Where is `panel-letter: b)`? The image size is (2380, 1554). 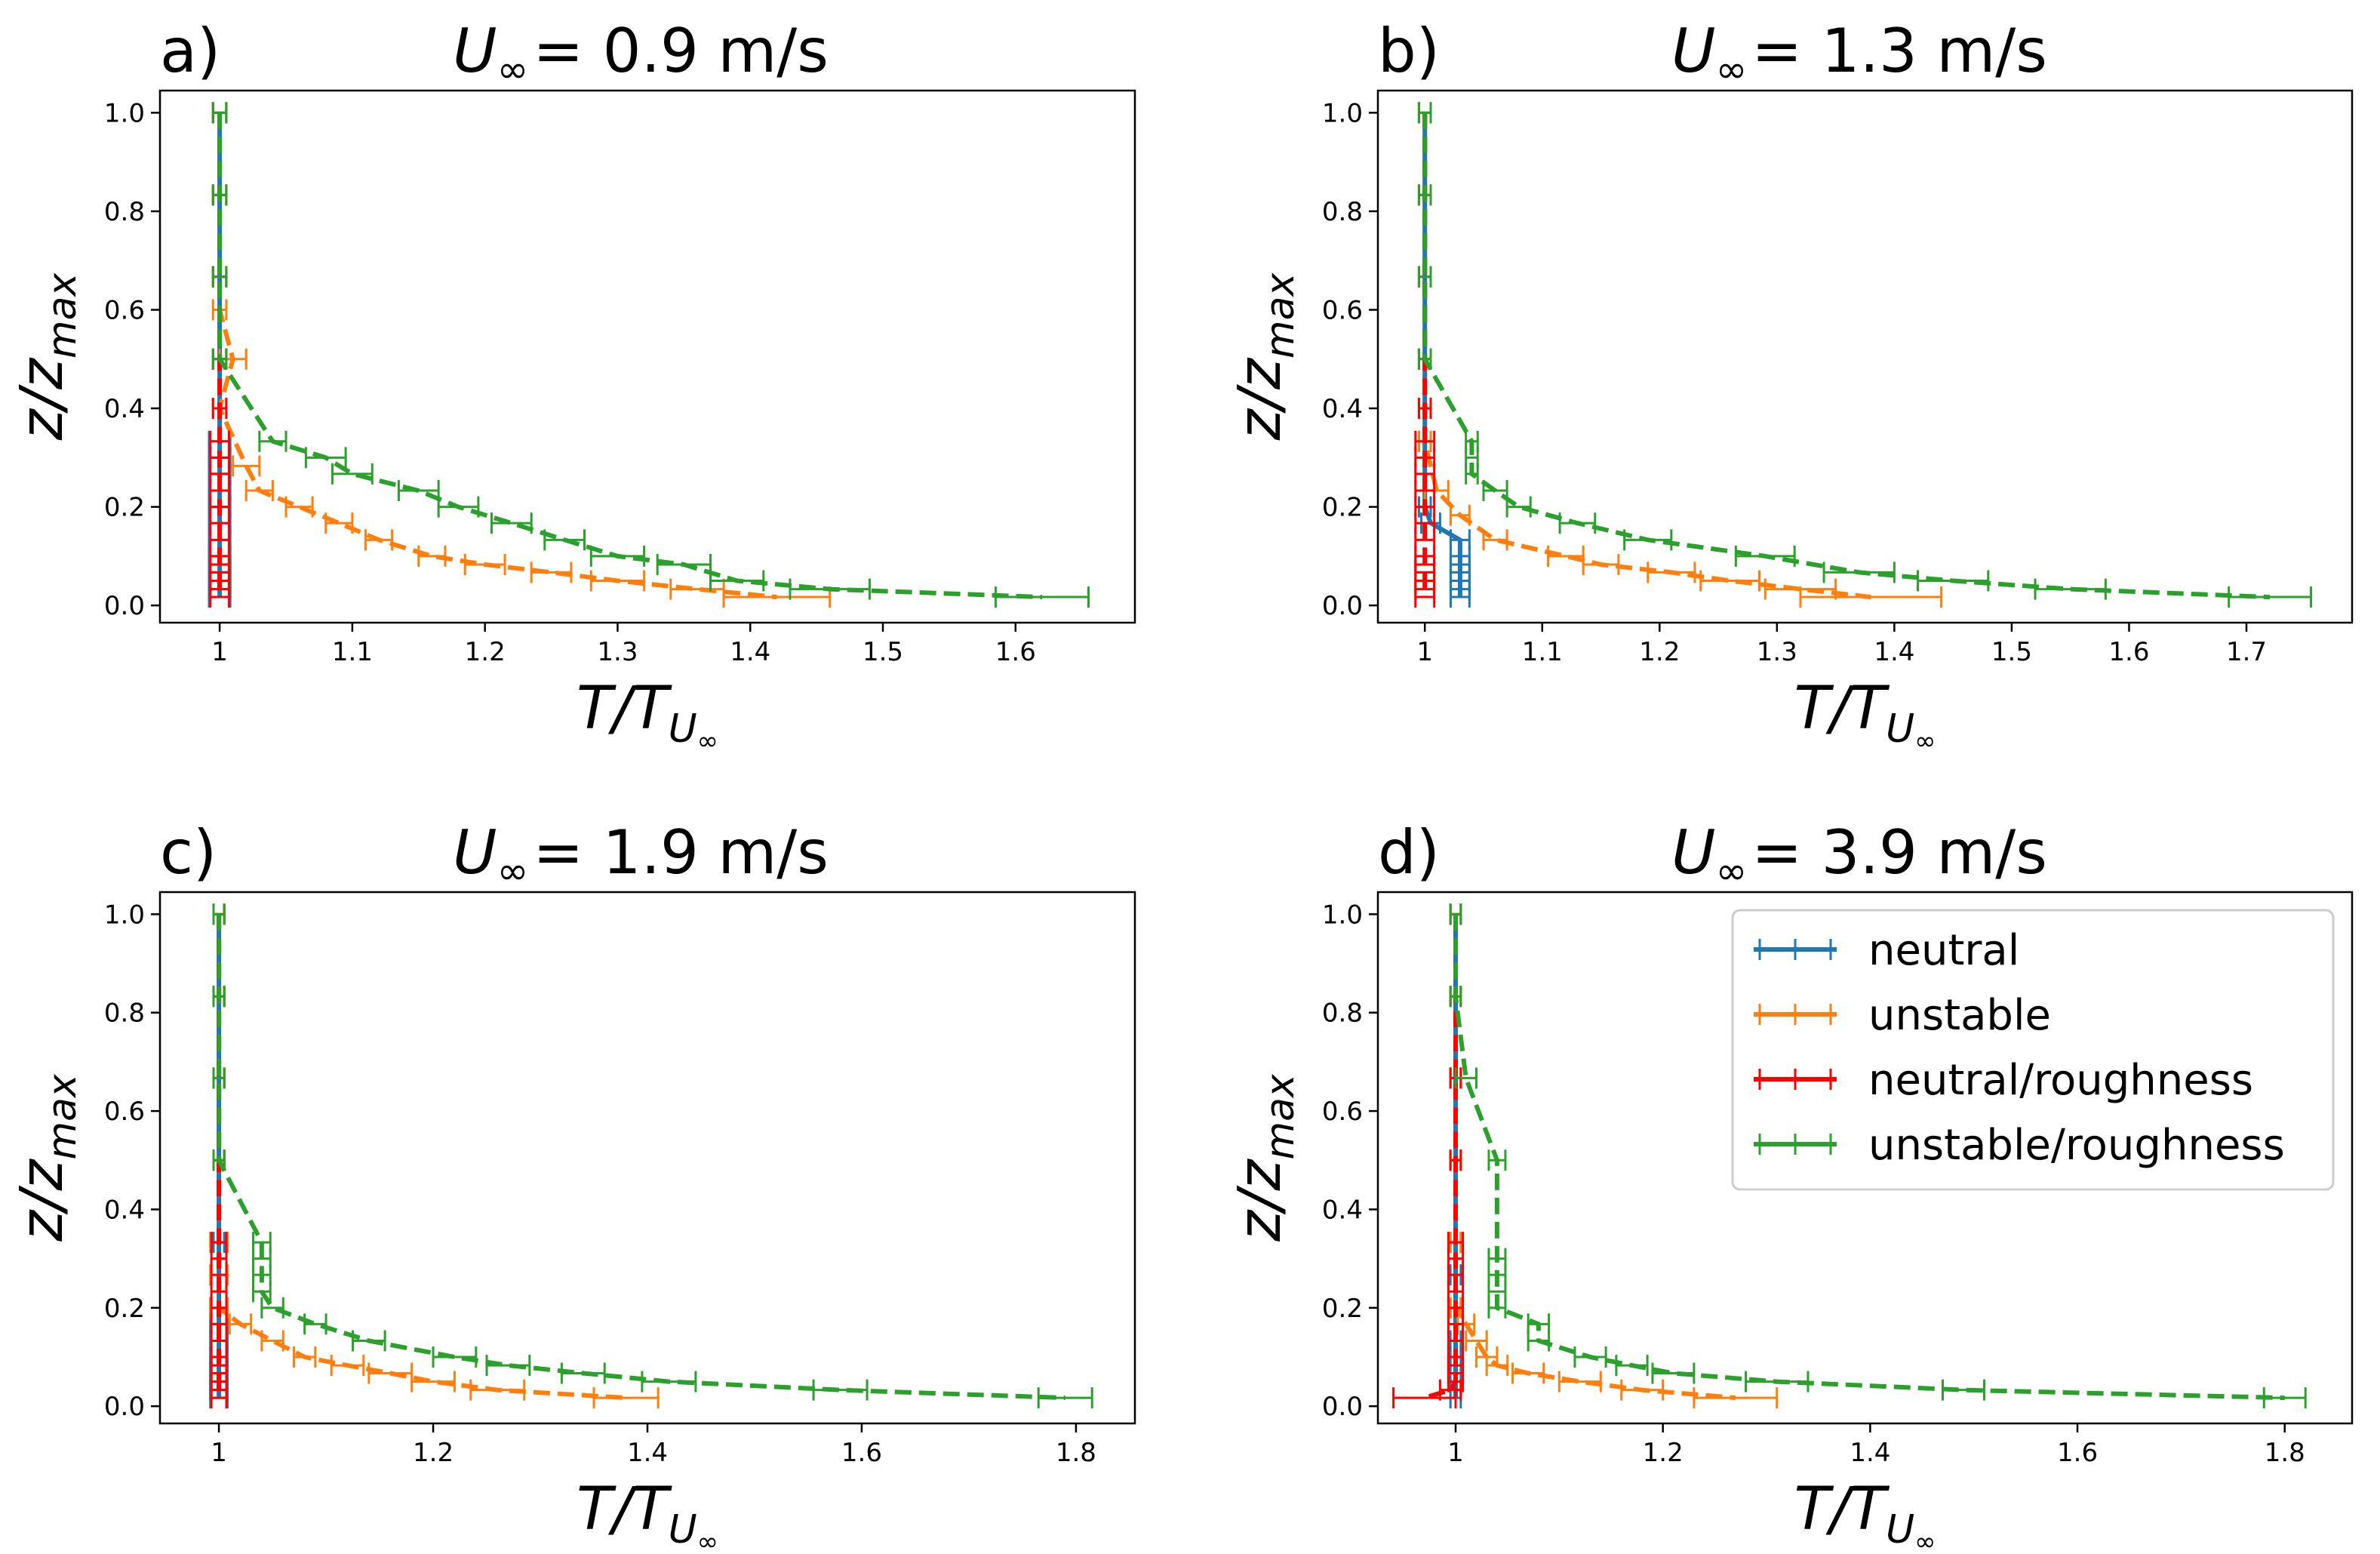
panel-letter: b) is located at coordinates (1409, 51).